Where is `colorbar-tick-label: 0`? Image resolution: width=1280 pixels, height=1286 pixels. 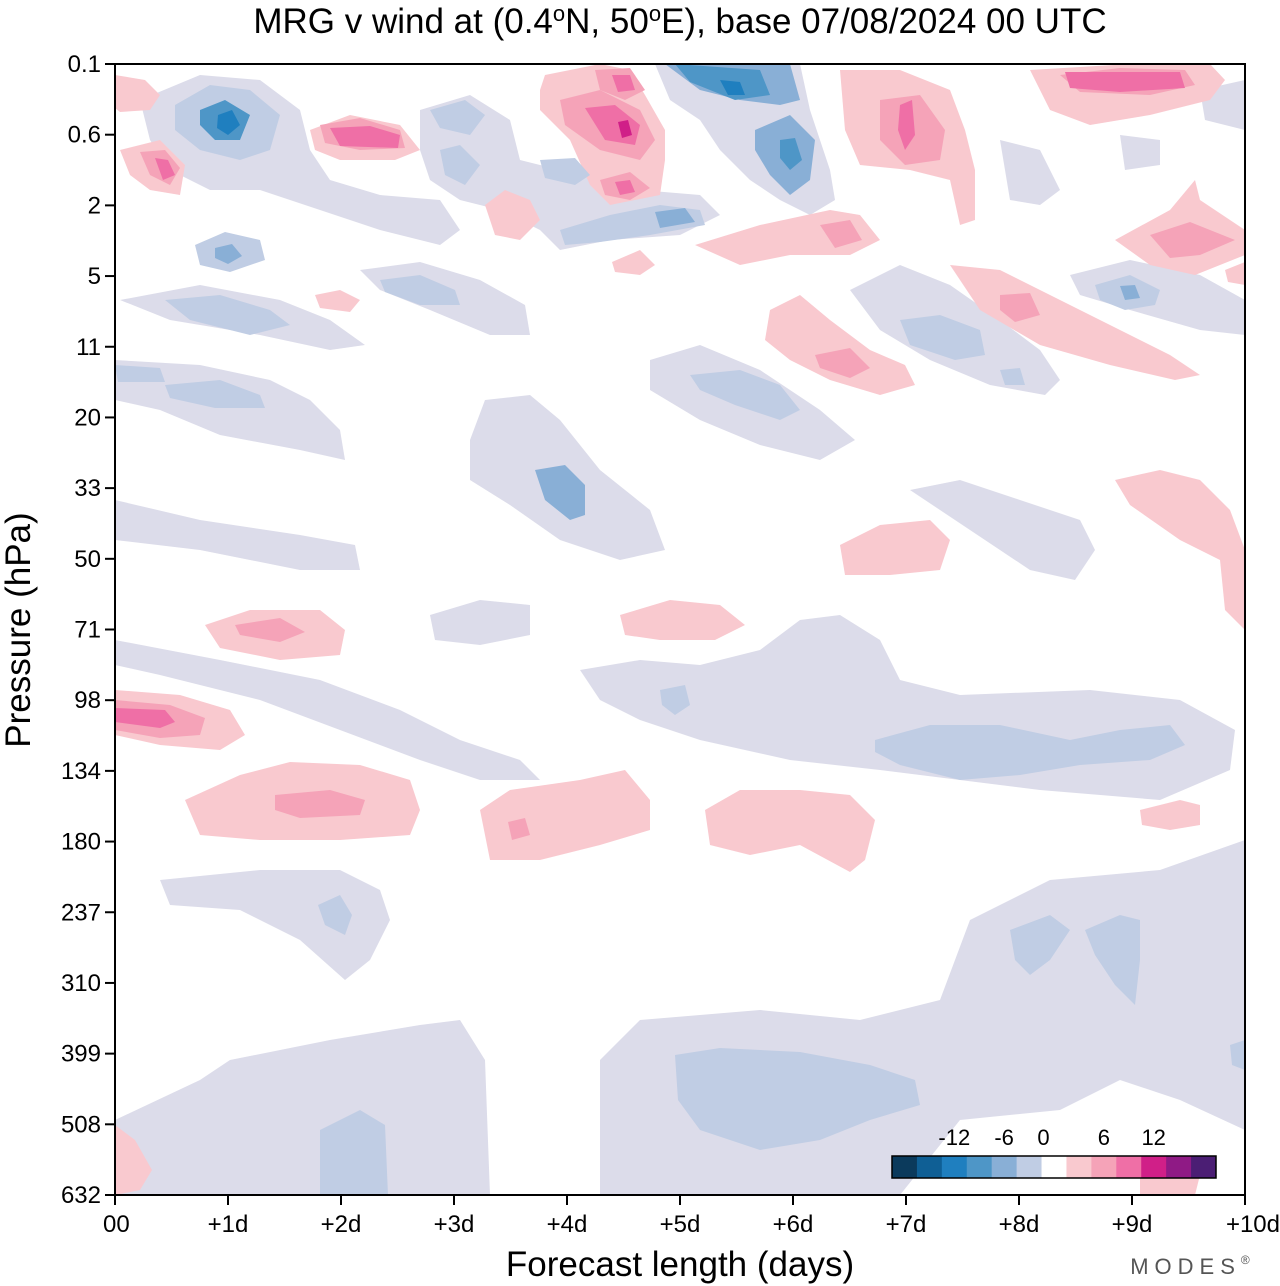
colorbar-tick-label: 0 is located at coordinates (1043, 1137).